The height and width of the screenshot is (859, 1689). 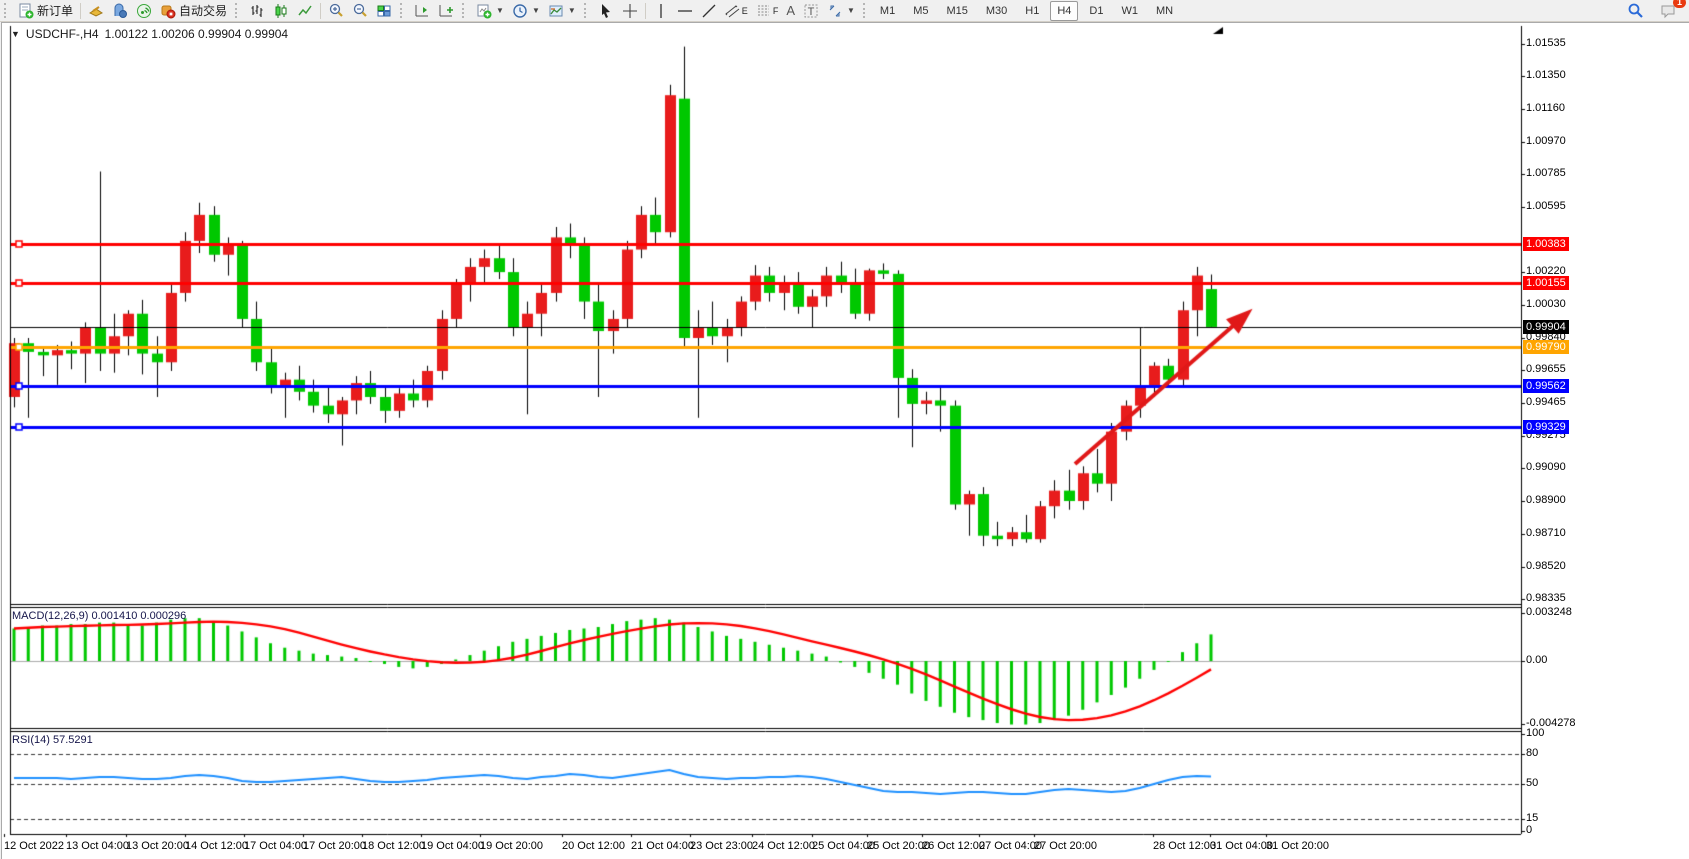 What do you see at coordinates (1164, 10) in the screenshot?
I see `timeframe-mn: MN` at bounding box center [1164, 10].